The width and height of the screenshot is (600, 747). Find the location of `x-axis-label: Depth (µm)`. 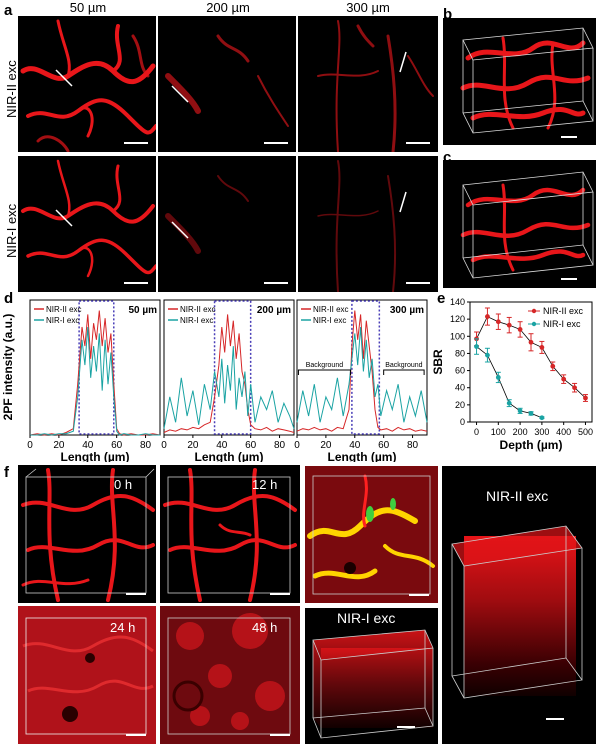

x-axis-label: Depth (µm) is located at coordinates (531, 445).